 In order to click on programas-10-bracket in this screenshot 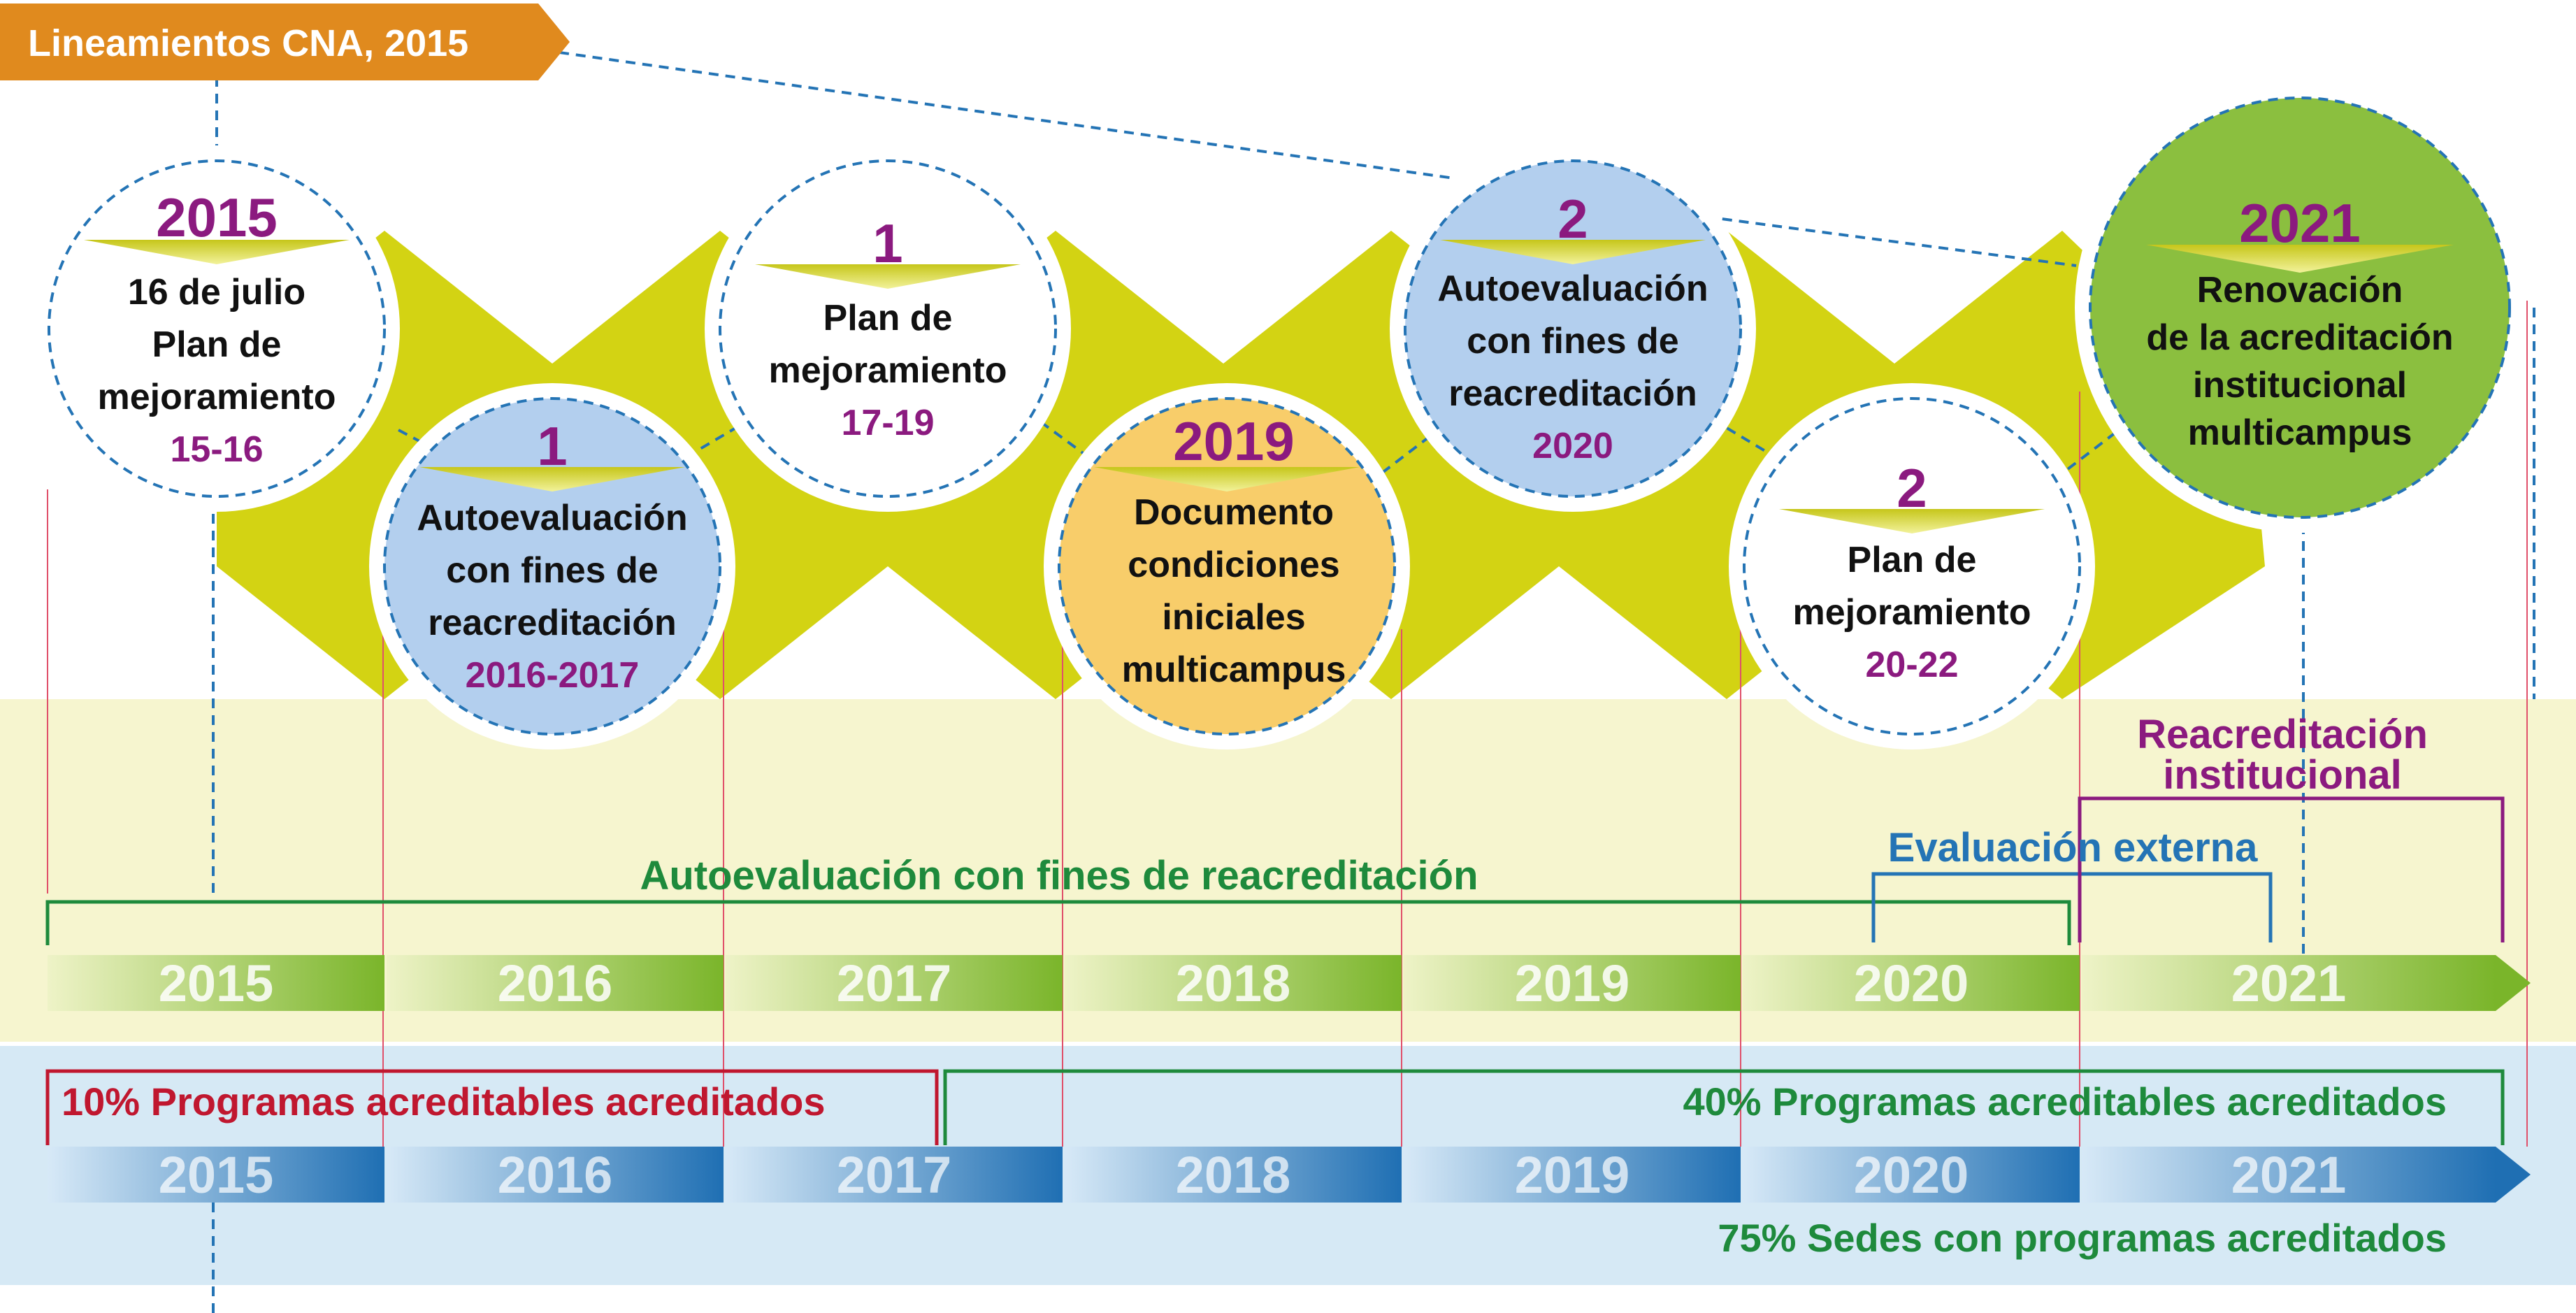, I will do `click(492, 1107)`.